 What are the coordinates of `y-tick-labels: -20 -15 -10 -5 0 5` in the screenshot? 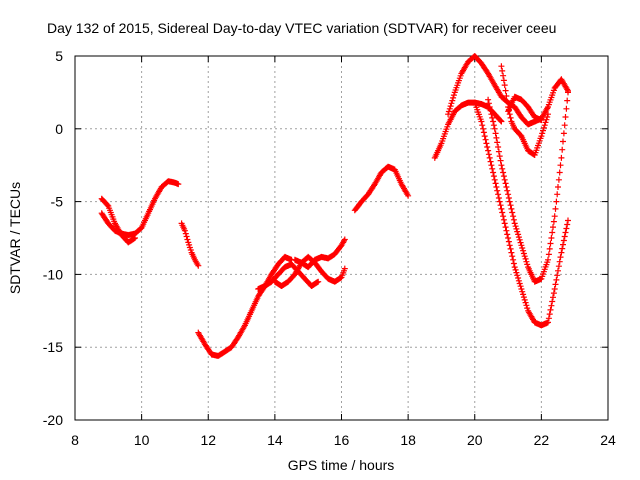 It's located at (53, 238).